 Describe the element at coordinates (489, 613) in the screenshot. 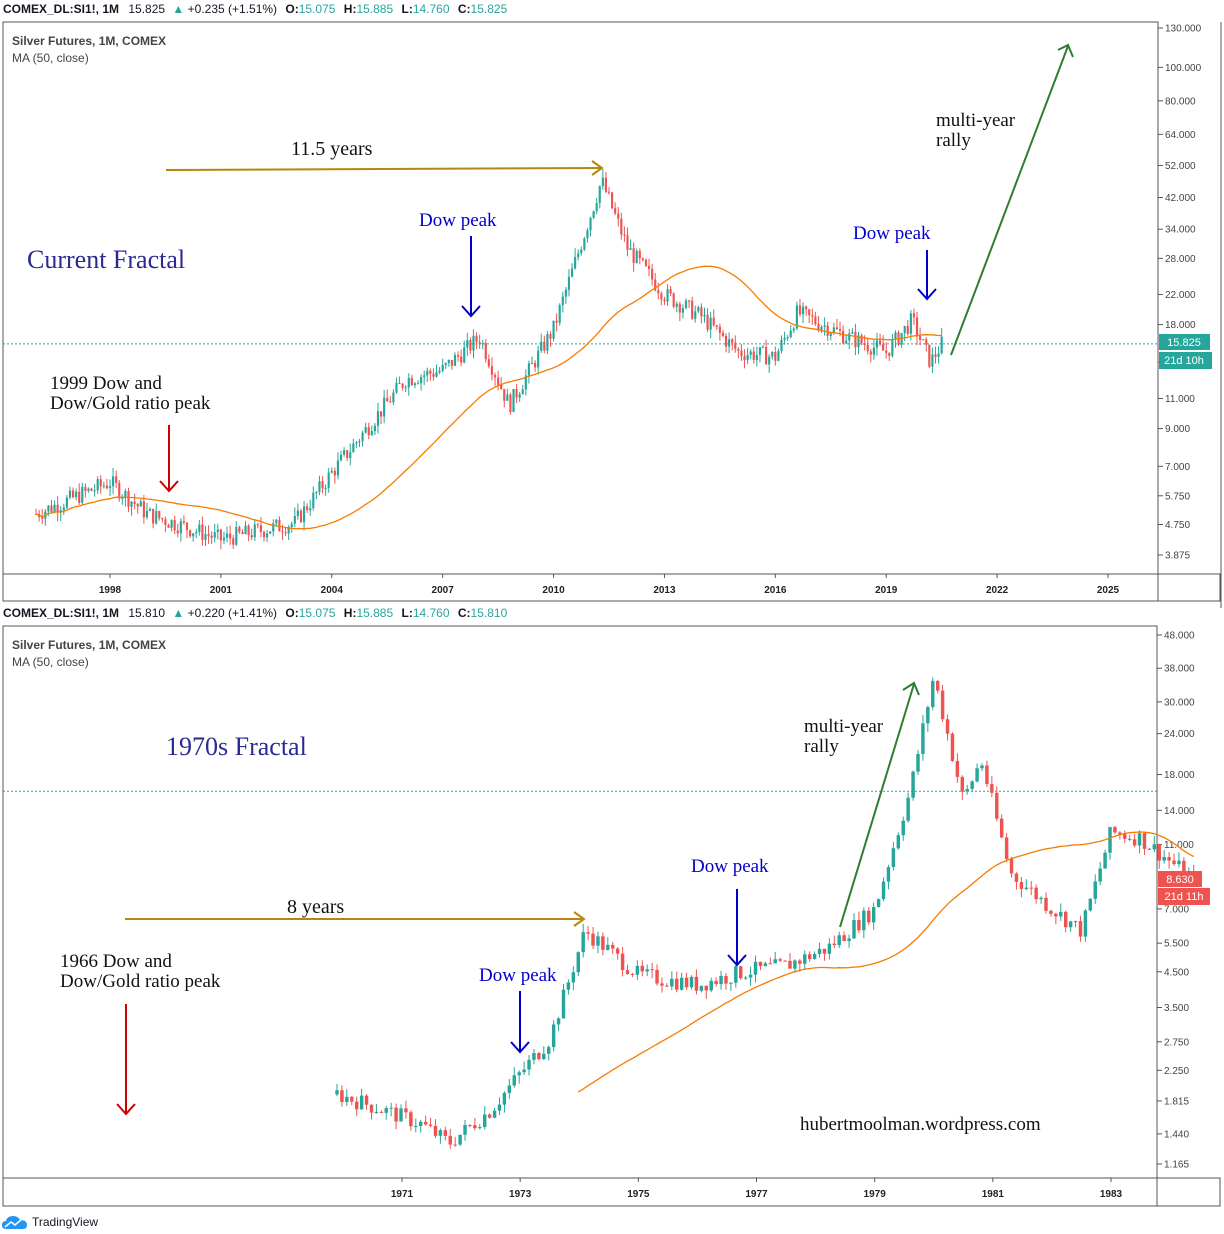

I see `chart2-c: 15.810` at that location.